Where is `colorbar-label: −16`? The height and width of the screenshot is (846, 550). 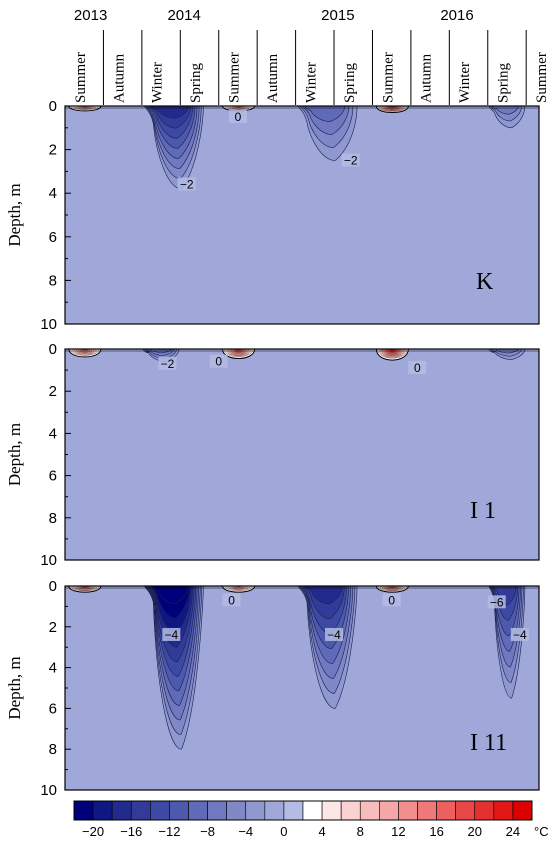 colorbar-label: −16 is located at coordinates (131, 831).